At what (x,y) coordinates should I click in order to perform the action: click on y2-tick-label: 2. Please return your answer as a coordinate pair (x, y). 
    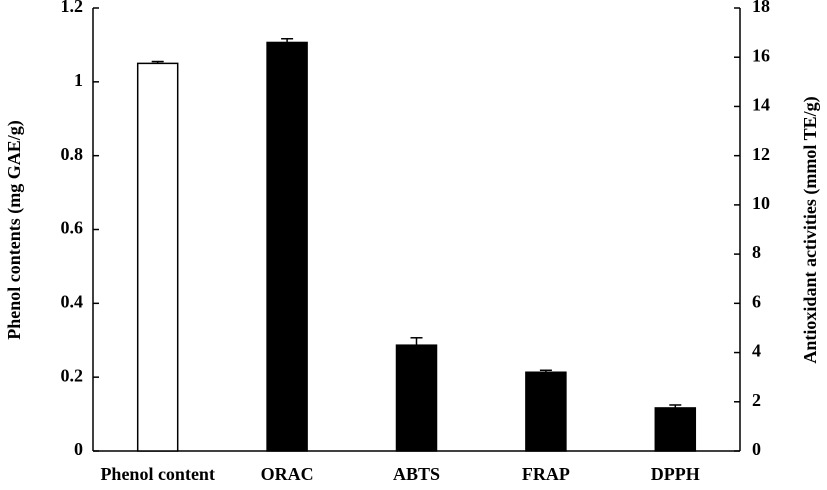
    Looking at the image, I should click on (756, 400).